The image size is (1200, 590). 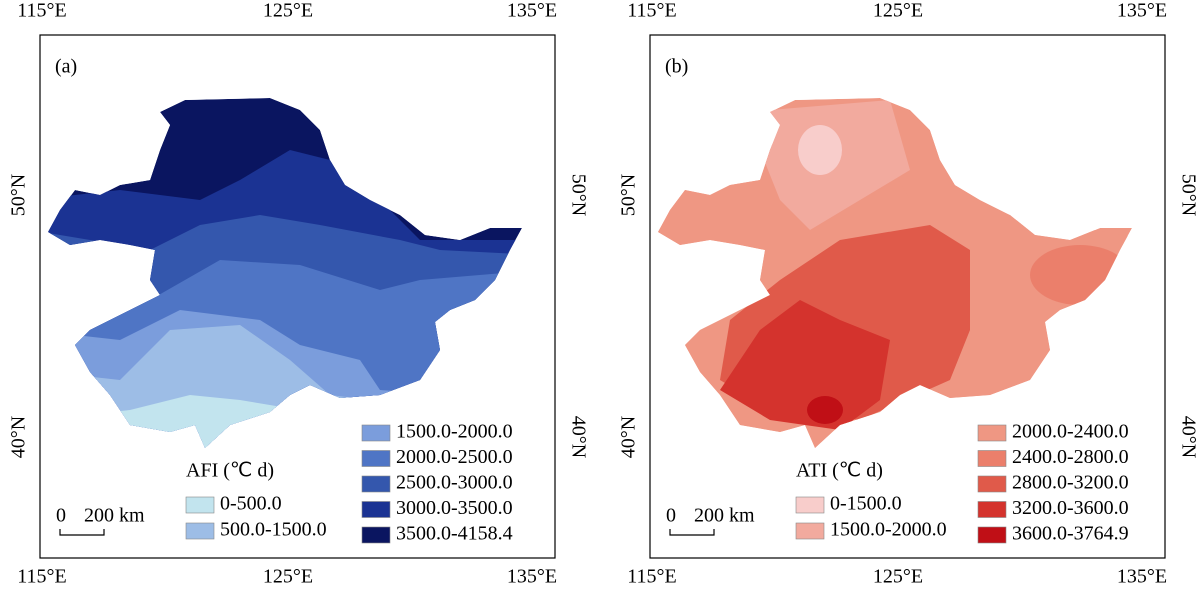 What do you see at coordinates (1070, 483) in the screenshot?
I see `legend-label: 2800.0-3200.0` at bounding box center [1070, 483].